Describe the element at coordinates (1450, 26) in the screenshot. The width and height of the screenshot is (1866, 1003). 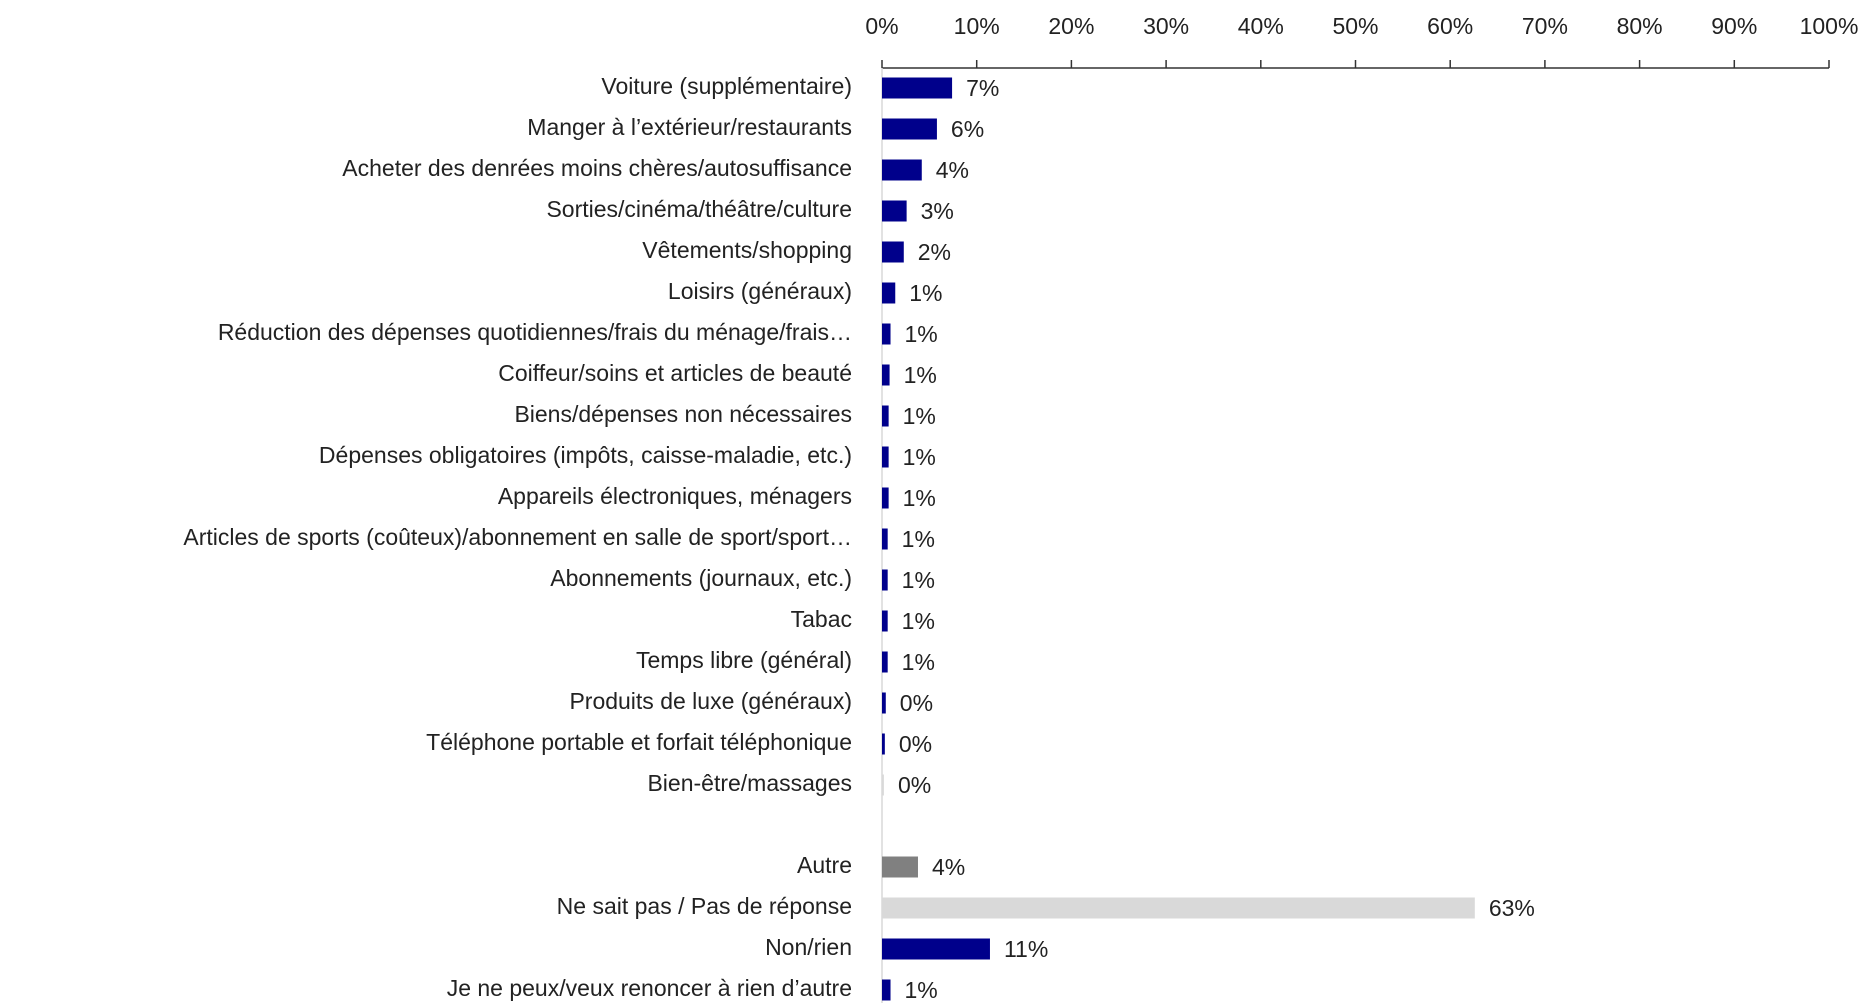
I see `x-tick-label: 60%` at that location.